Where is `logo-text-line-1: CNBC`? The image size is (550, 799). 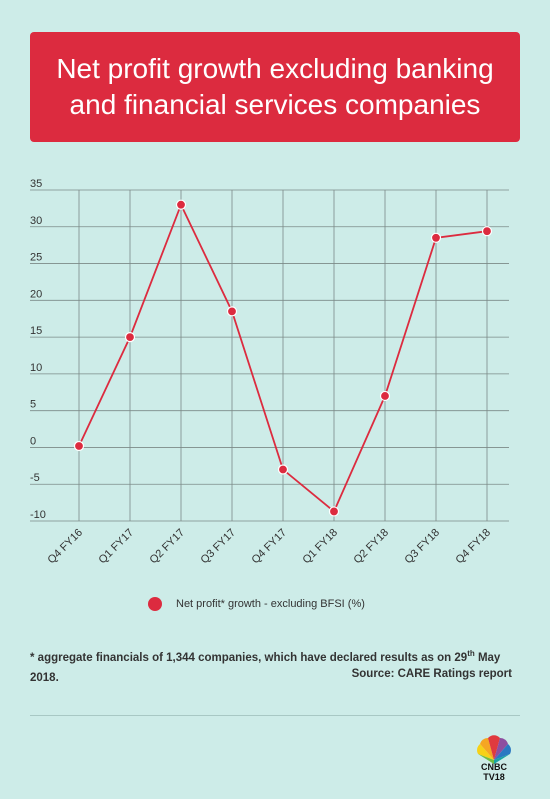 logo-text-line-1: CNBC is located at coordinates (494, 767).